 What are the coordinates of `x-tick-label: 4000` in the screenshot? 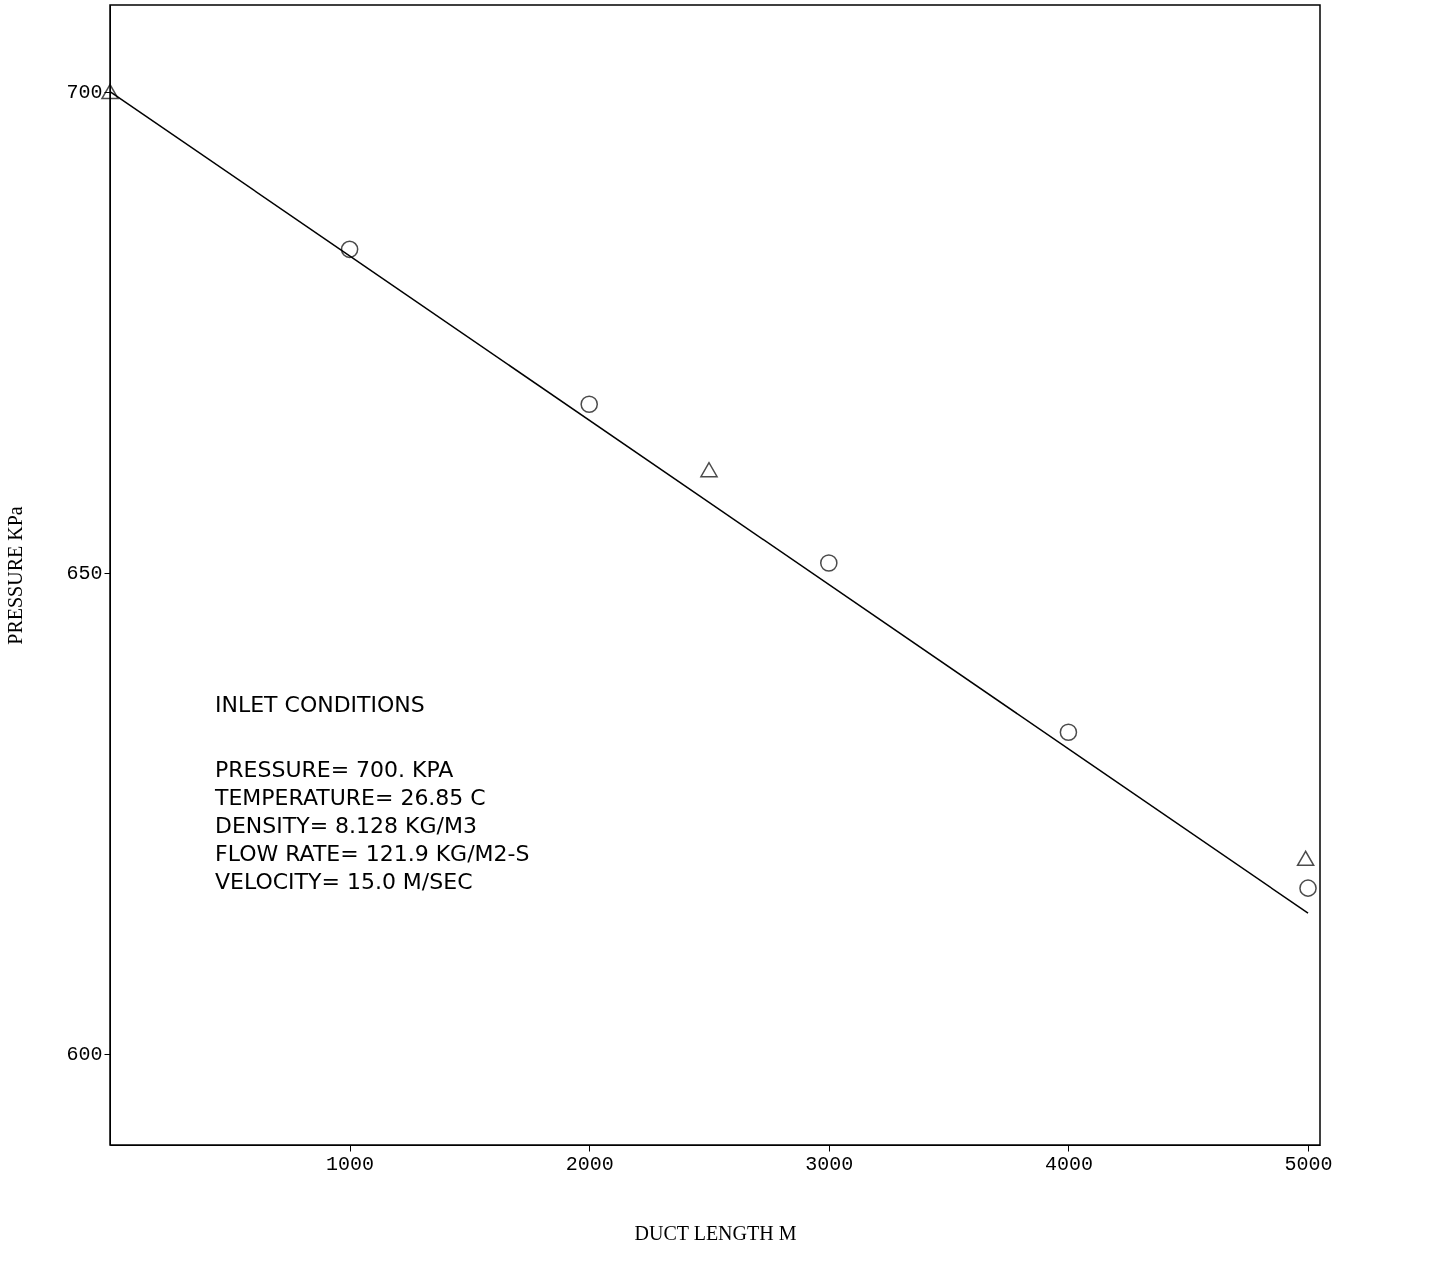 It's located at (1068, 1164).